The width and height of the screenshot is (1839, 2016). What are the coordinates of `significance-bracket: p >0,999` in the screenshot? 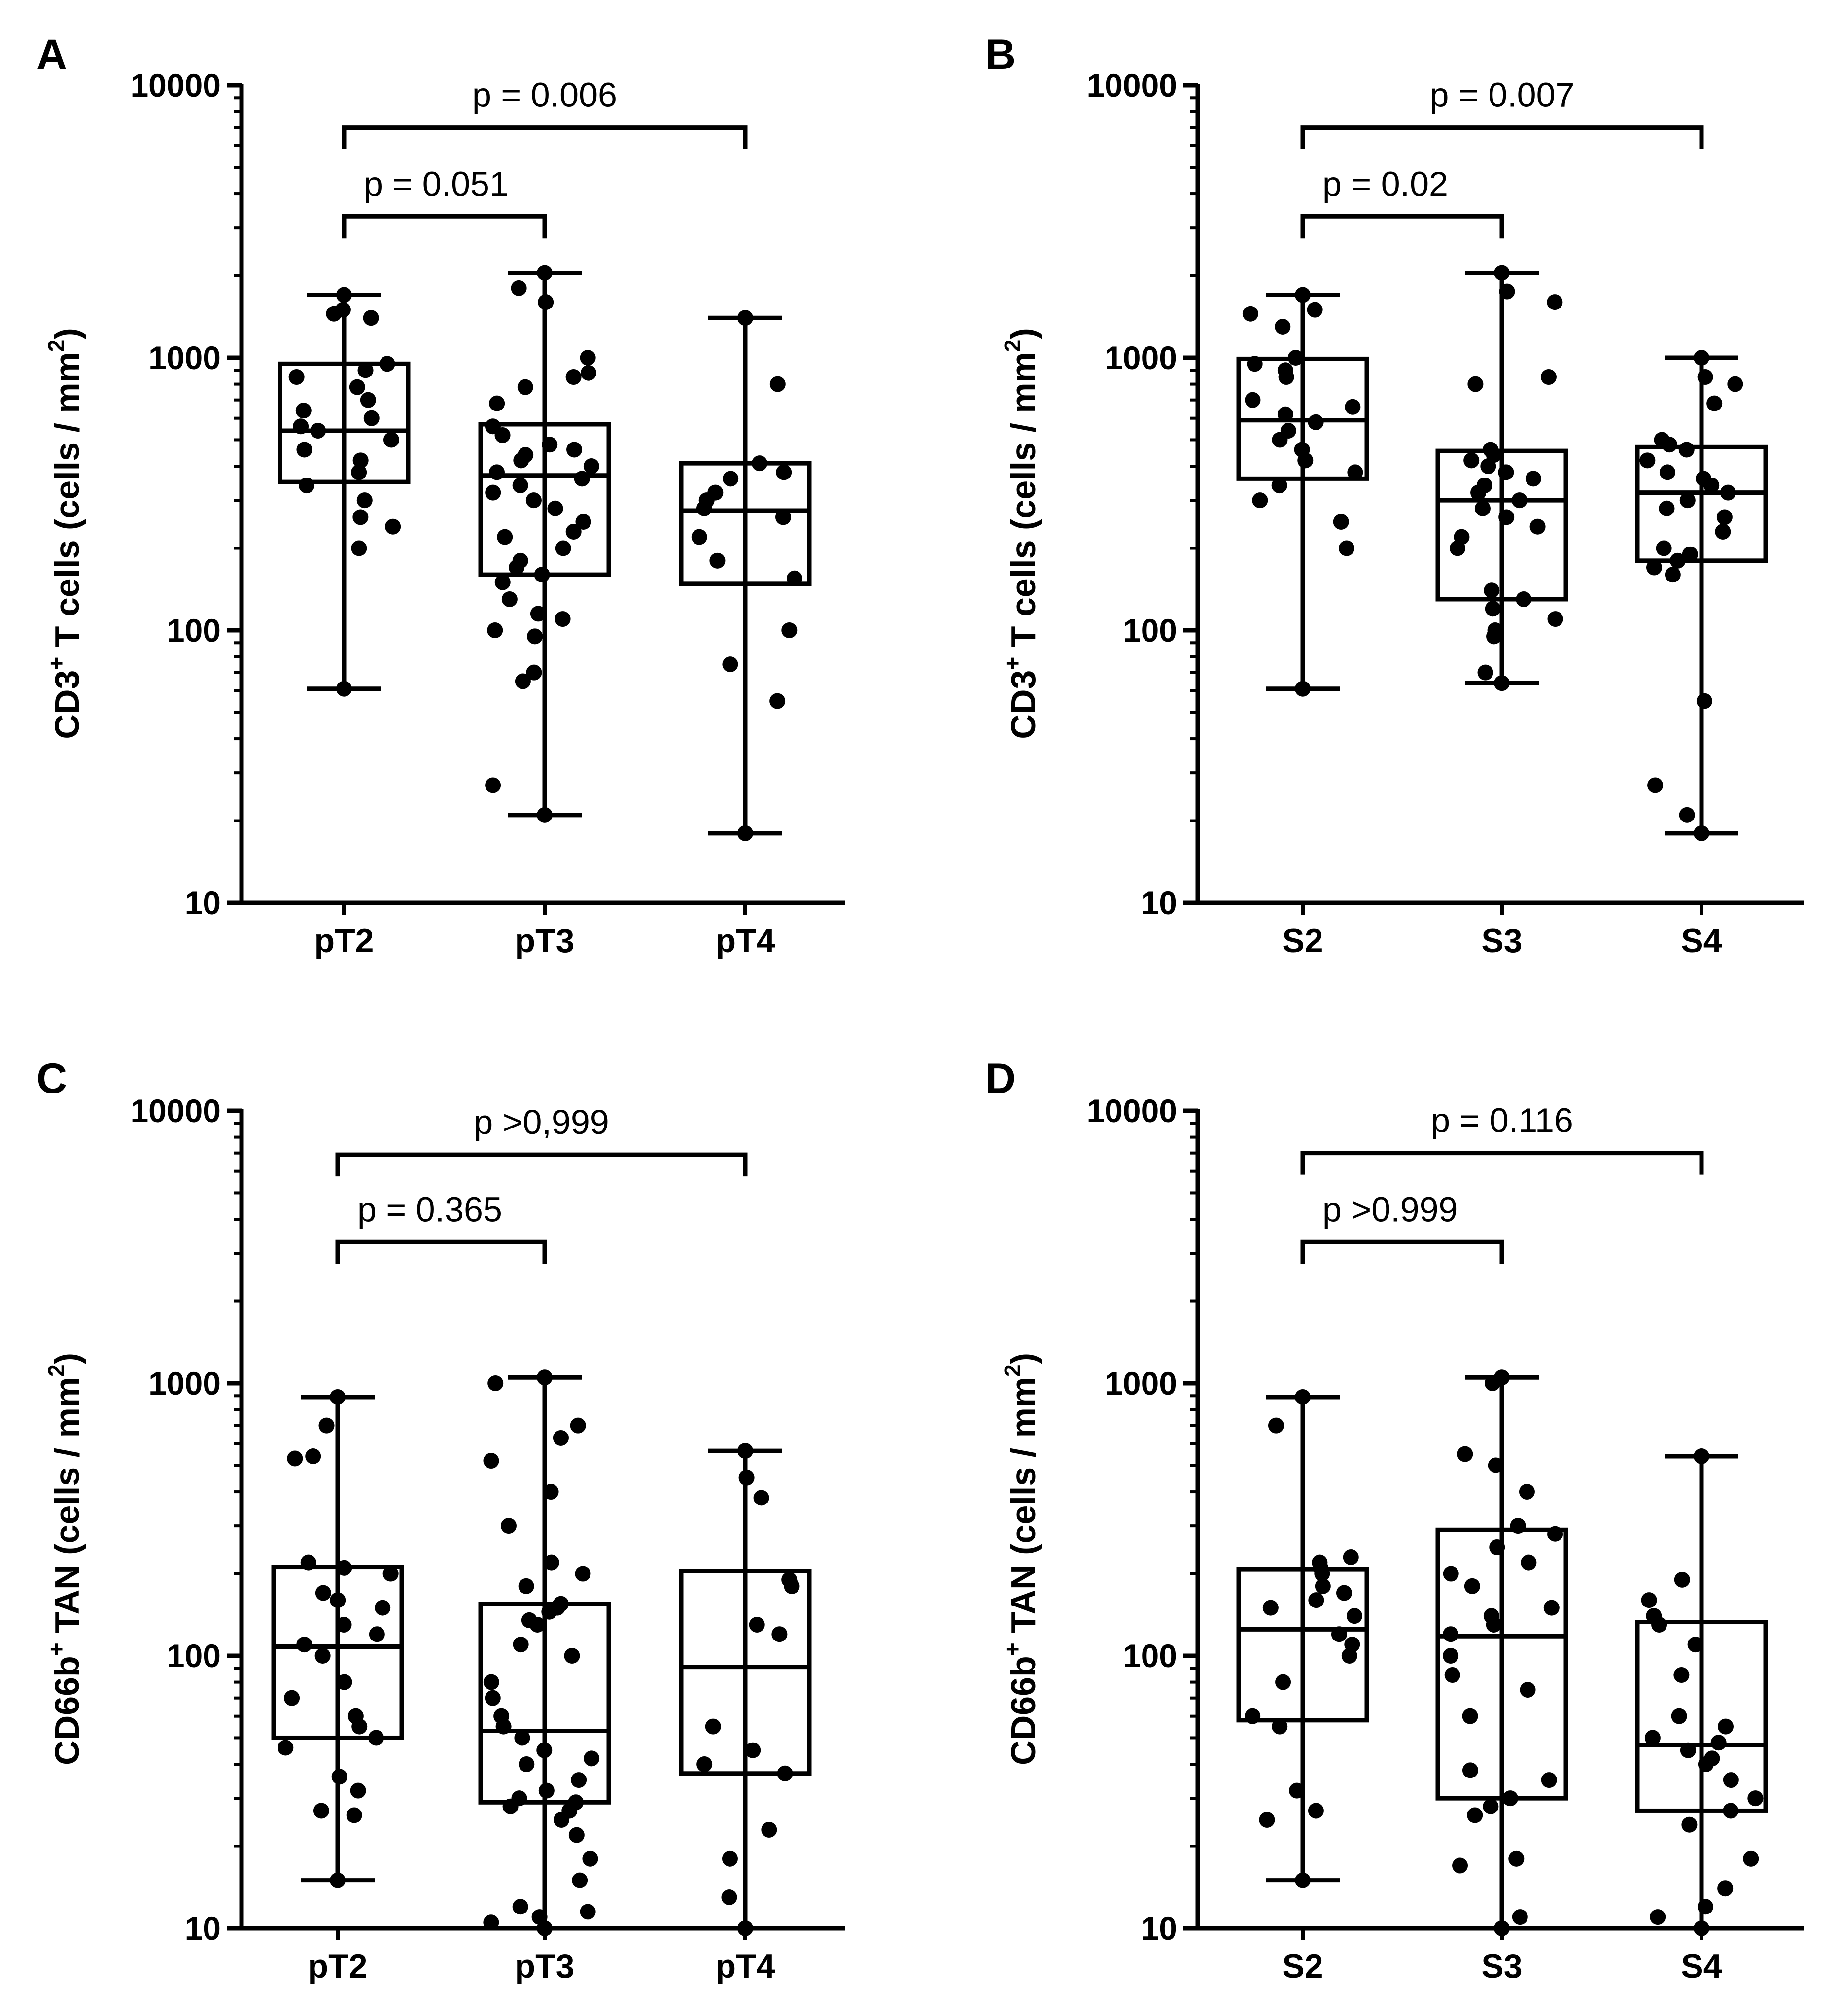 It's located at (541, 1140).